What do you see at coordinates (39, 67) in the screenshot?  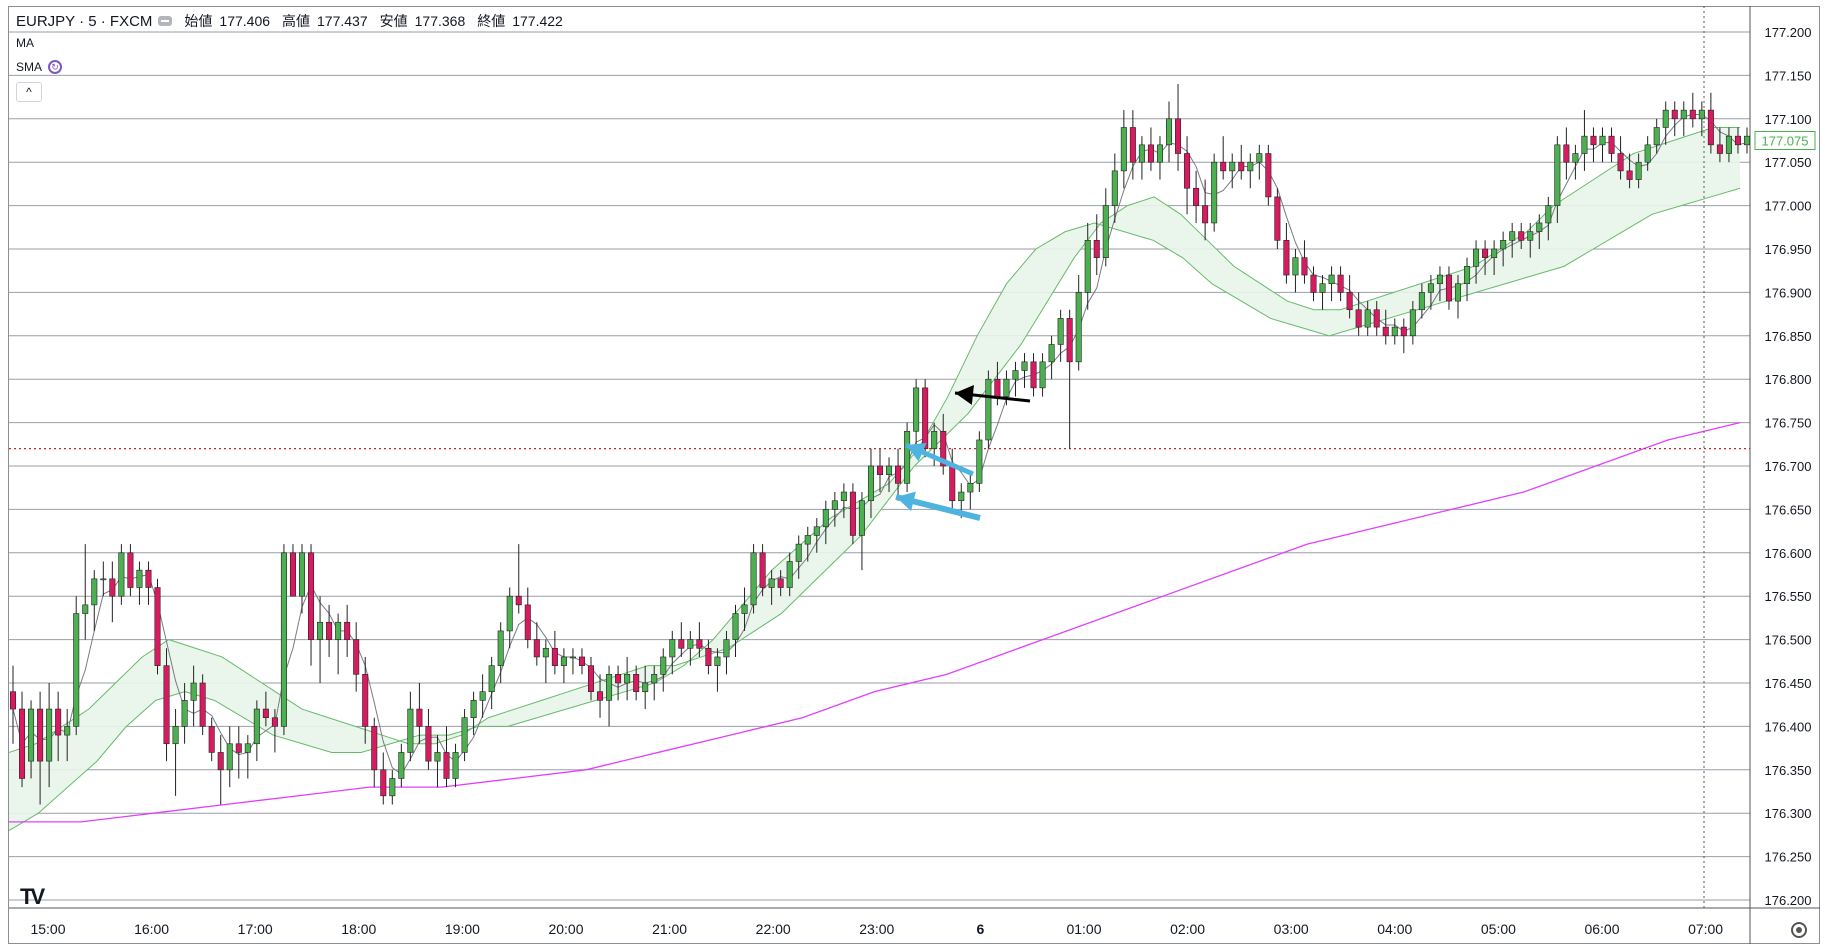 I see `indicator-sma-row: SMA ↻` at bounding box center [39, 67].